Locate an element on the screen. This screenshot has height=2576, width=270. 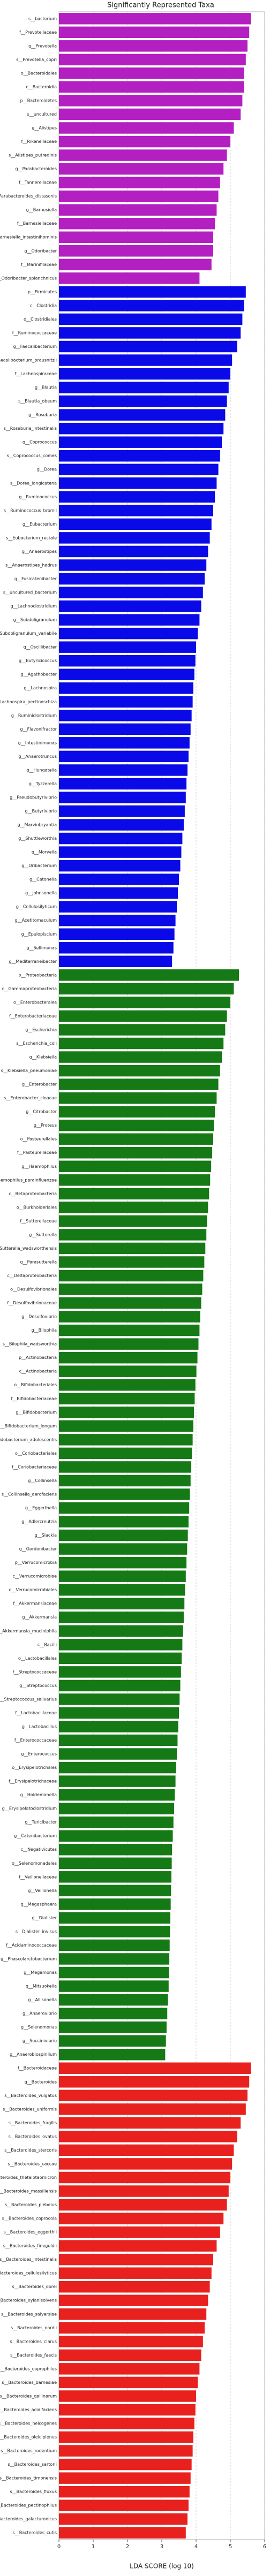
bar-label: s__Bacteroides_clarus is located at coordinates (33, 2341).